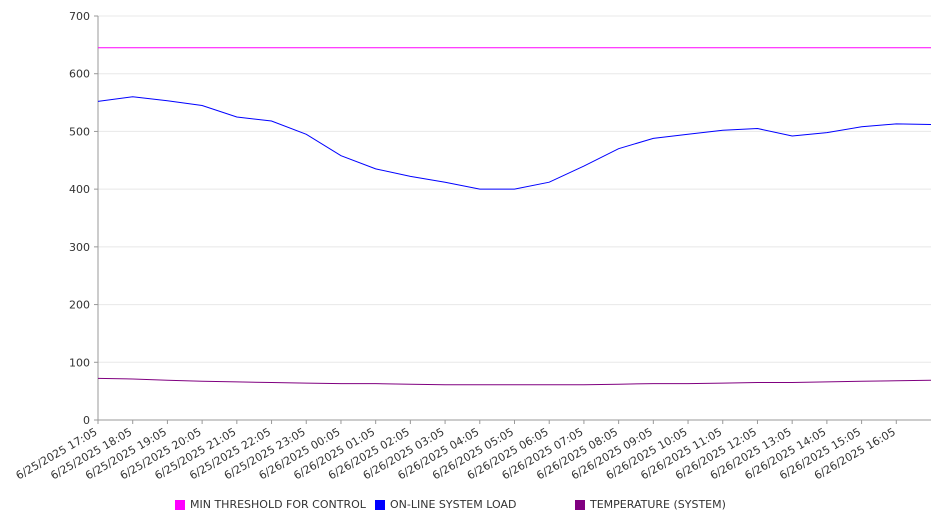  I want to click on y-tick-label-100: 100, so click(79, 362).